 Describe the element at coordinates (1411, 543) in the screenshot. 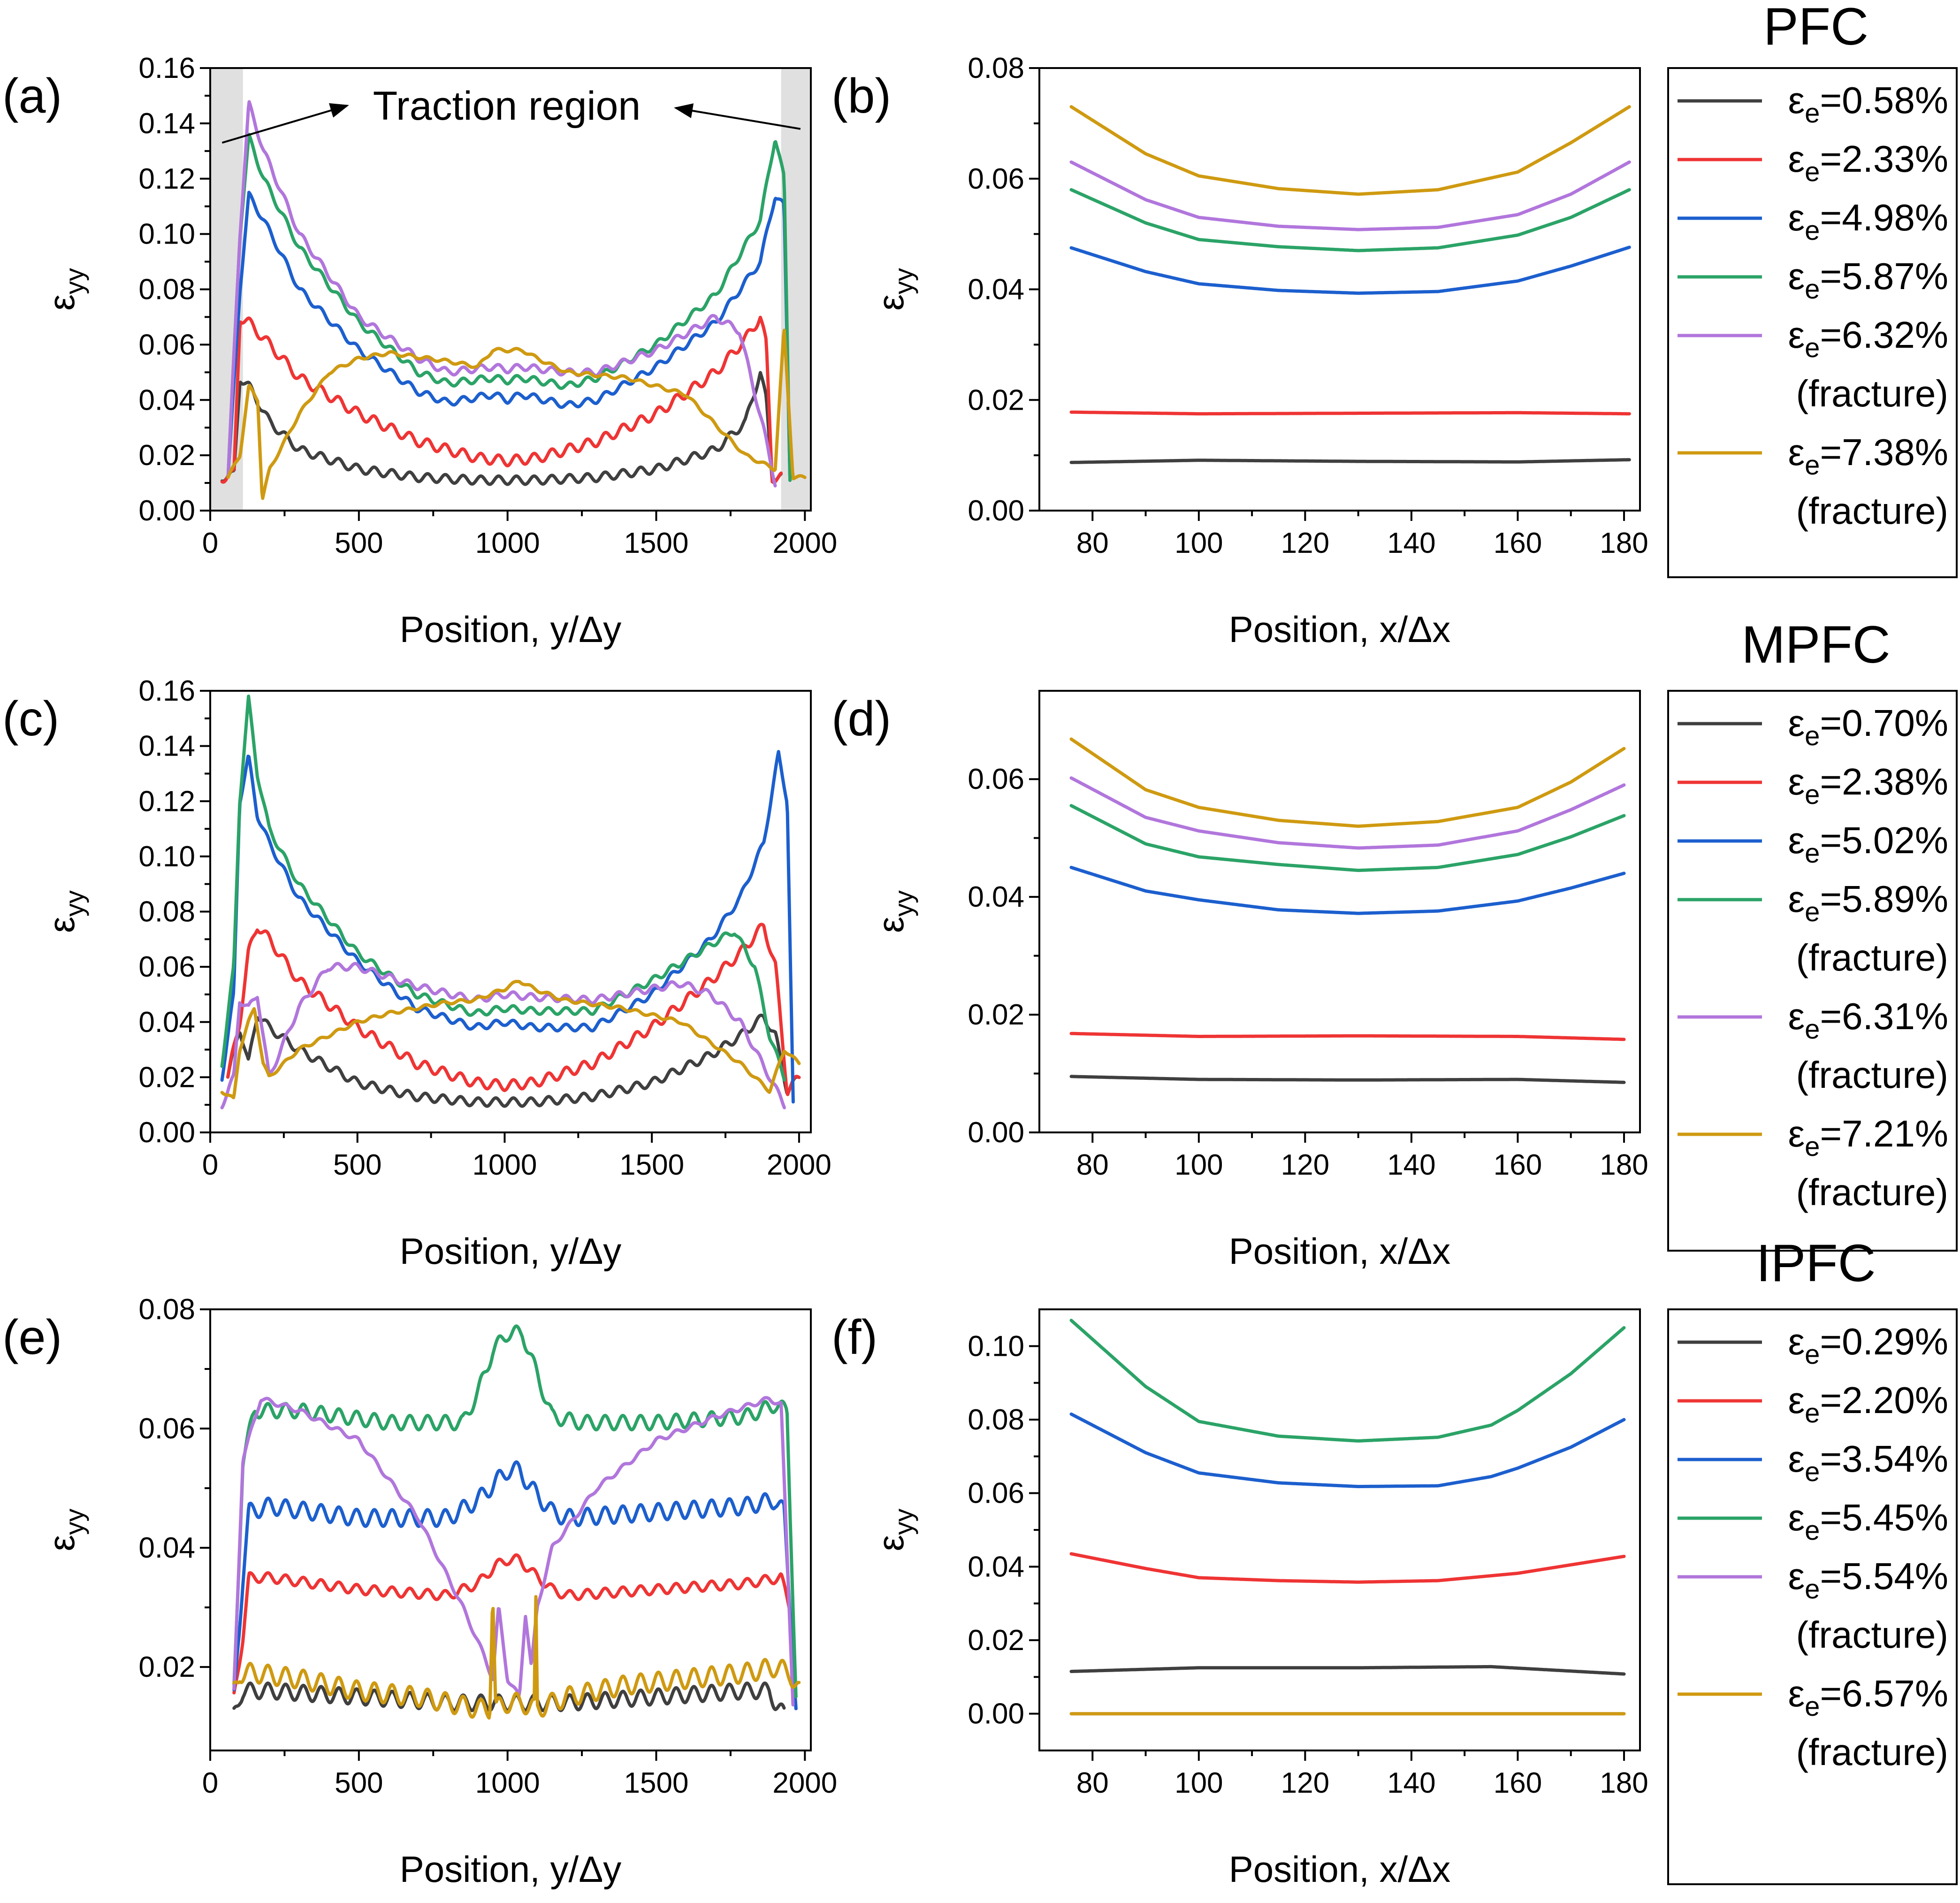

I see `x-tick-label-b: 140` at that location.